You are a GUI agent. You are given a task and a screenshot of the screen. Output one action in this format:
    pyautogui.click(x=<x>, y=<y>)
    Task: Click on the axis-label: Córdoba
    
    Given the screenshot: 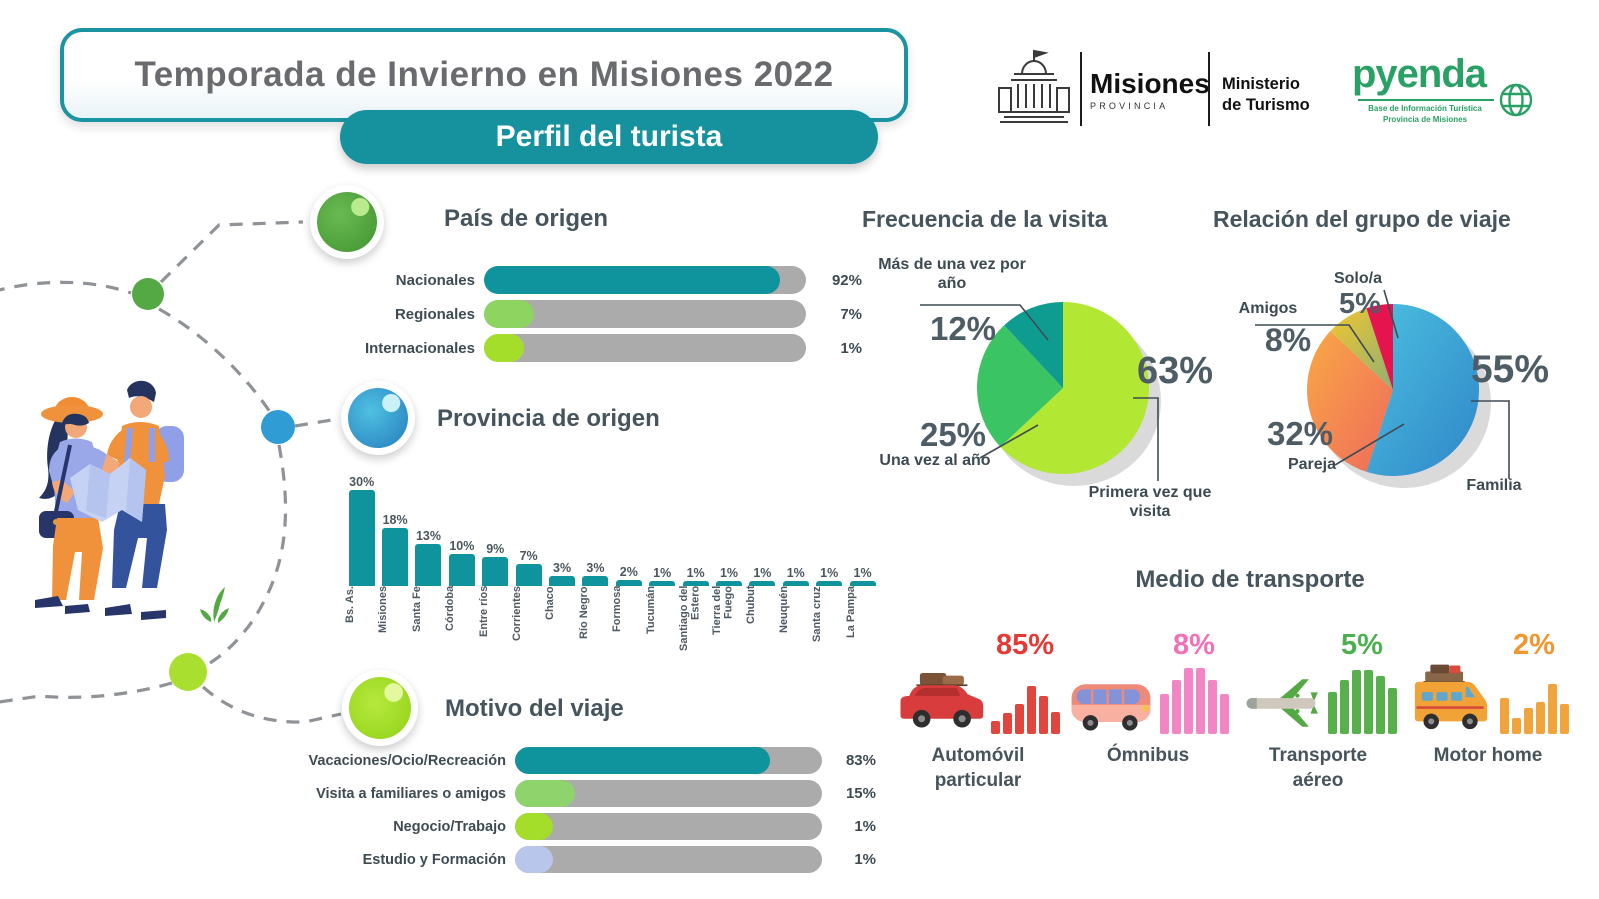 What is the action you would take?
    pyautogui.click(x=450, y=609)
    